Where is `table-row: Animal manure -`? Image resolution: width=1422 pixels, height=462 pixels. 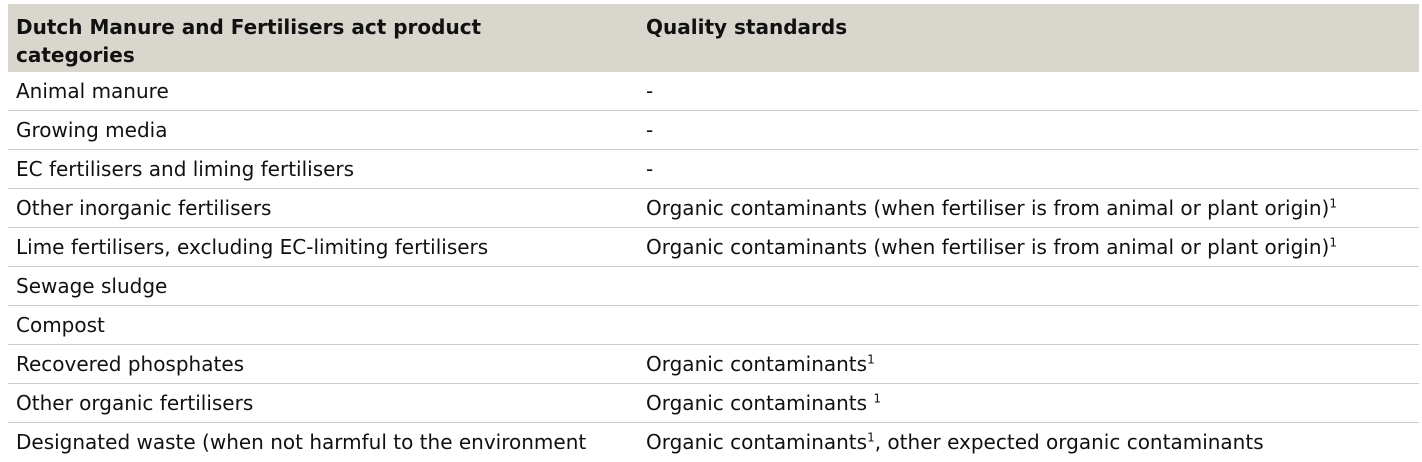 table-row: Animal manure - is located at coordinates (713, 91).